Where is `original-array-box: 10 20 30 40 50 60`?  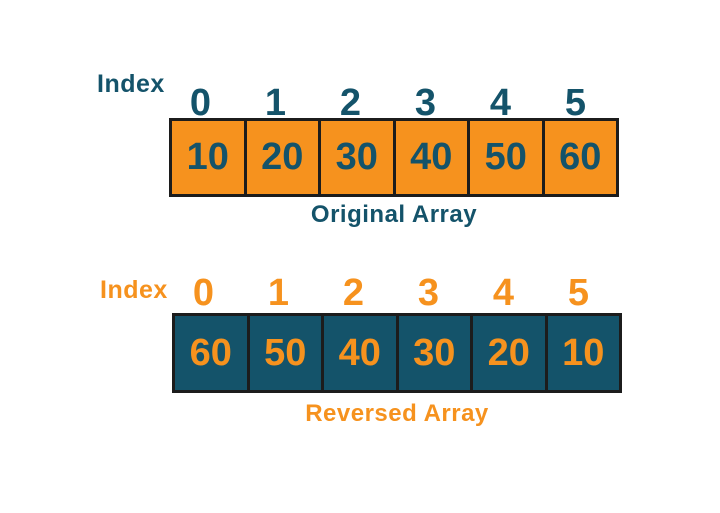 original-array-box: 10 20 30 40 50 60 is located at coordinates (394, 157).